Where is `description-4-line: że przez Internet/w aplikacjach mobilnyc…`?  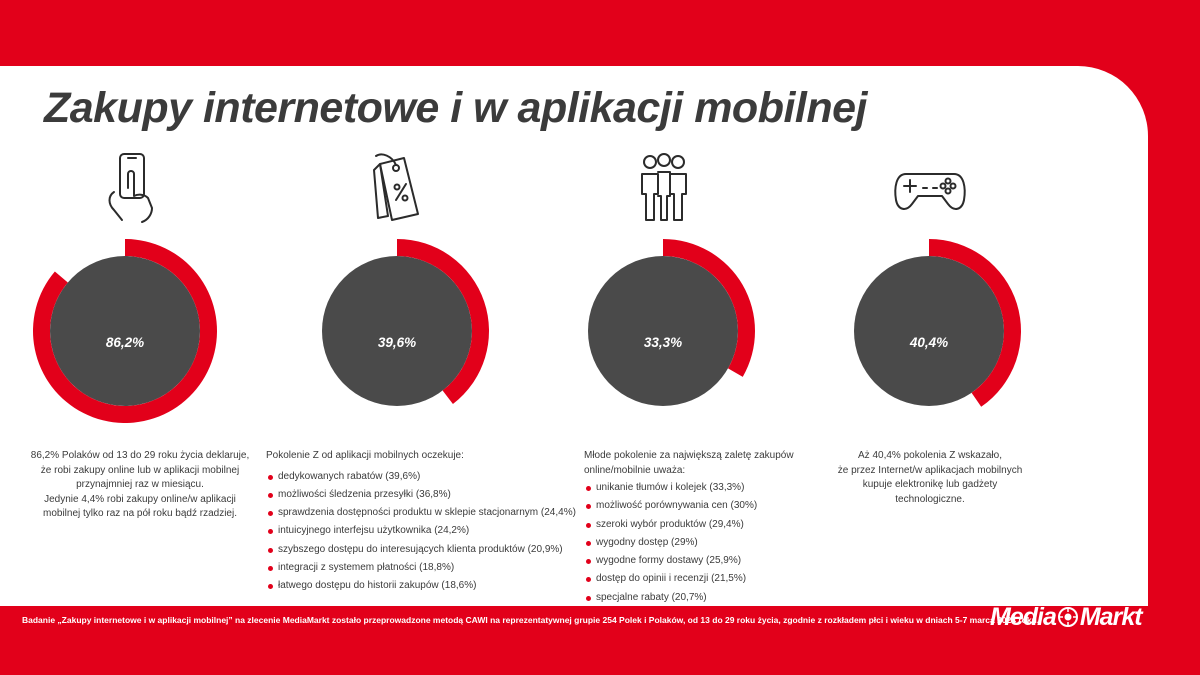
description-4-line: że przez Internet/w aplikacjach mobilnyc… is located at coordinates (930, 470).